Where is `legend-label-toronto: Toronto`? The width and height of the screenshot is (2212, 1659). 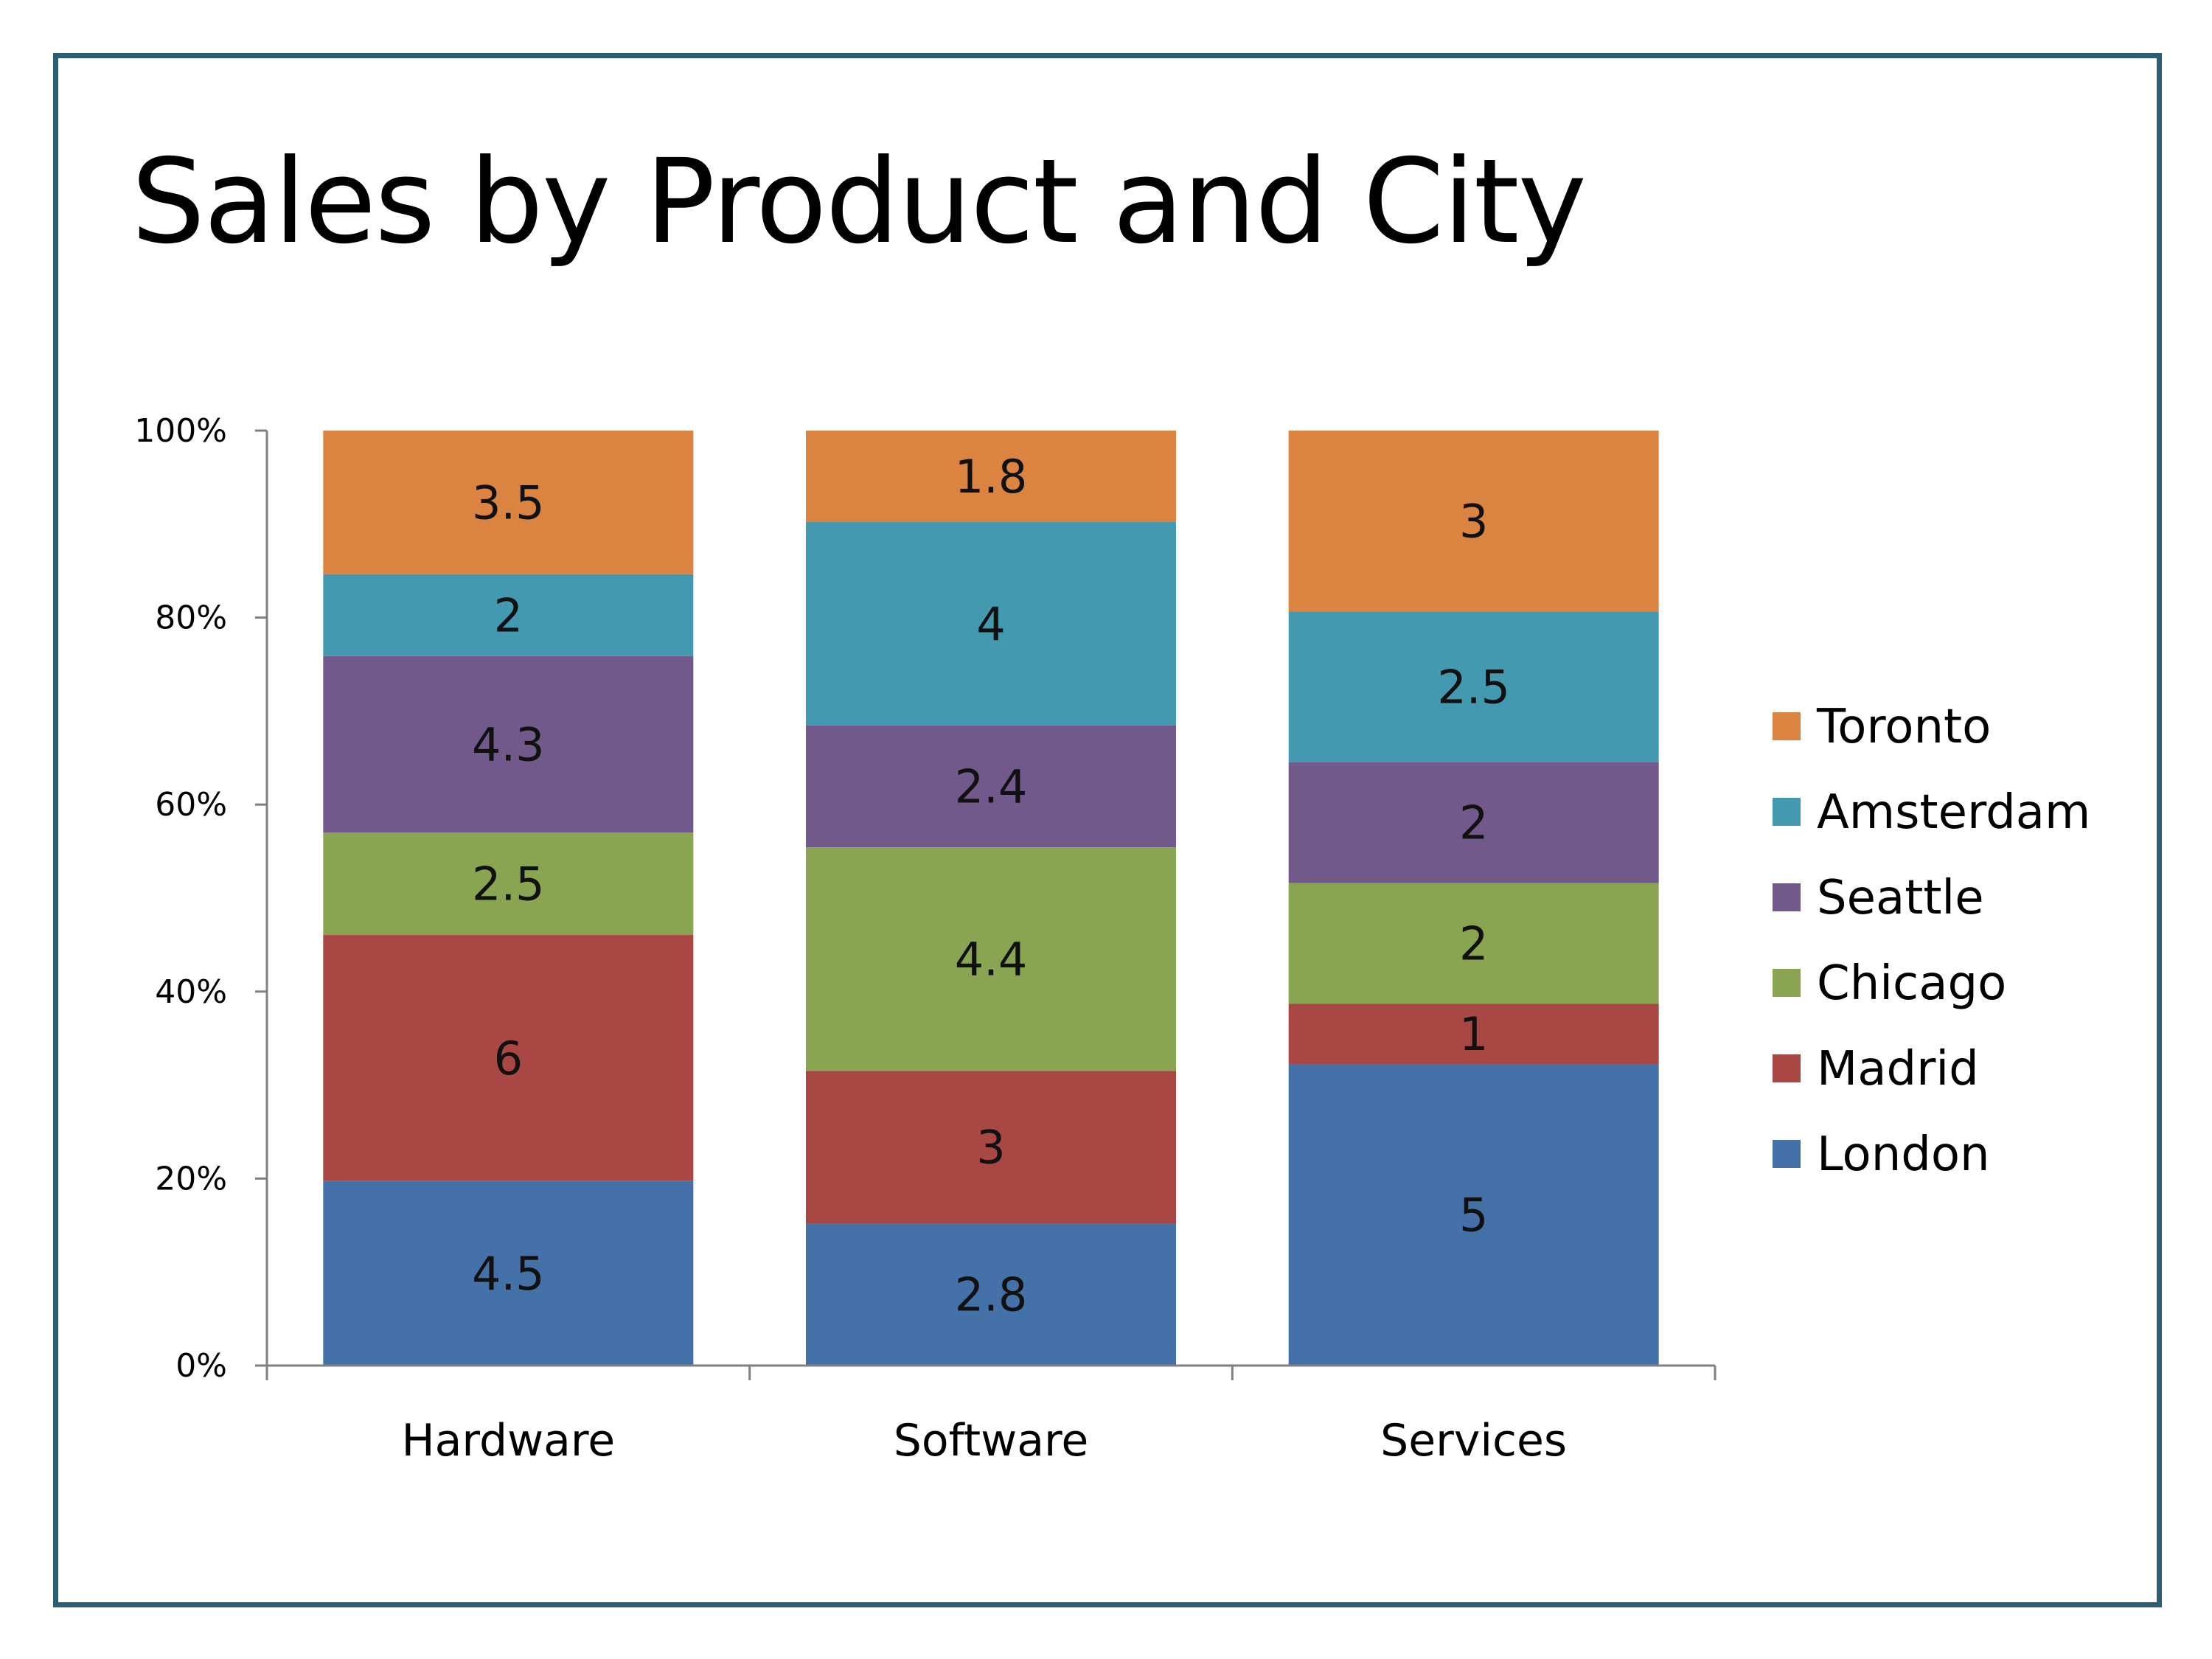 legend-label-toronto: Toronto is located at coordinates (1903, 727).